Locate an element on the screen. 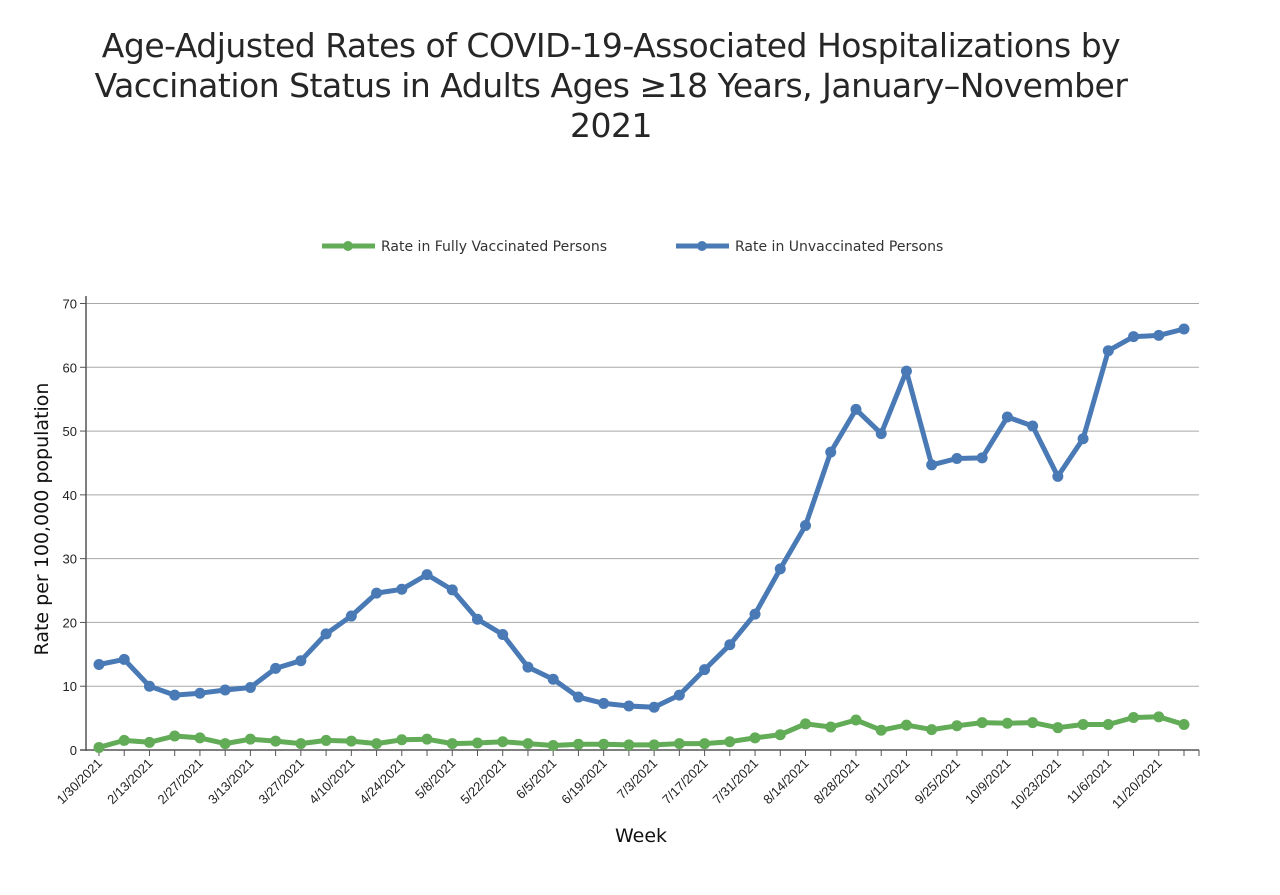  series-line is located at coordinates (641, 732).